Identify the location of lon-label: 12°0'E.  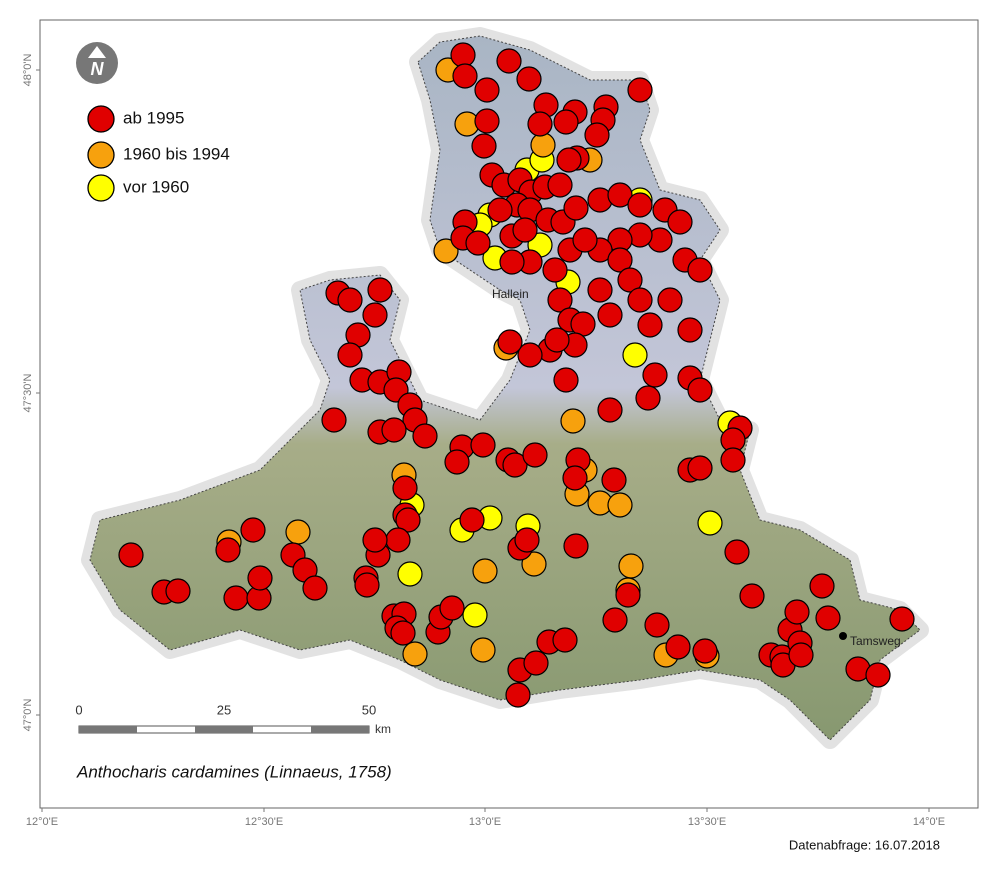
(42, 822).